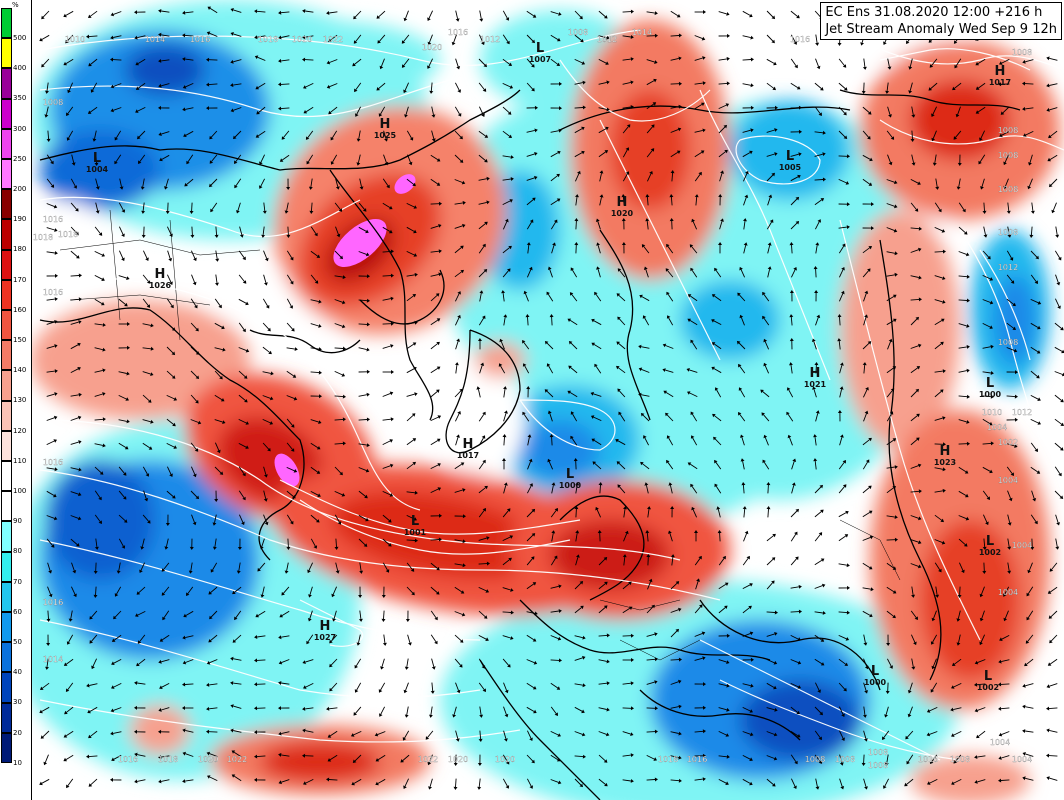  Describe the element at coordinates (20, 189) in the screenshot. I see `legend-tick: 200` at that location.